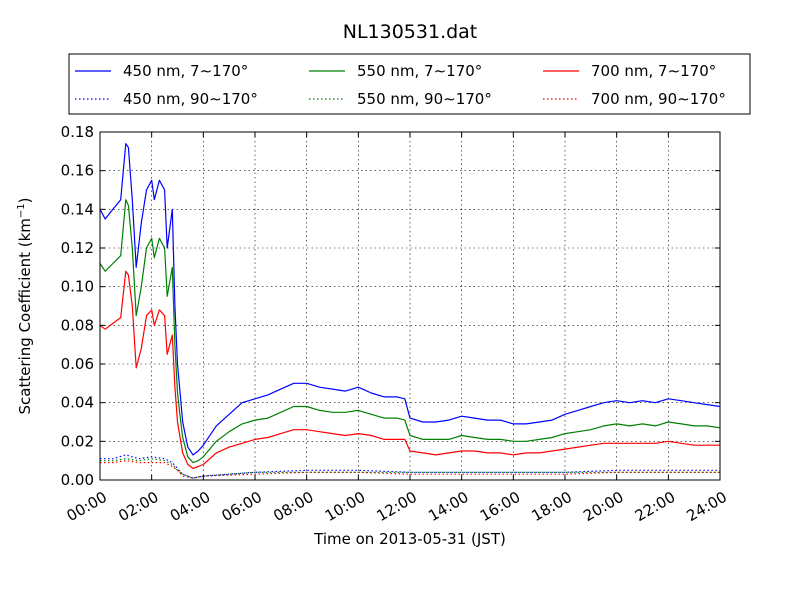  What do you see at coordinates (77, 248) in the screenshot?
I see `y-tick-label: 0.12` at bounding box center [77, 248].